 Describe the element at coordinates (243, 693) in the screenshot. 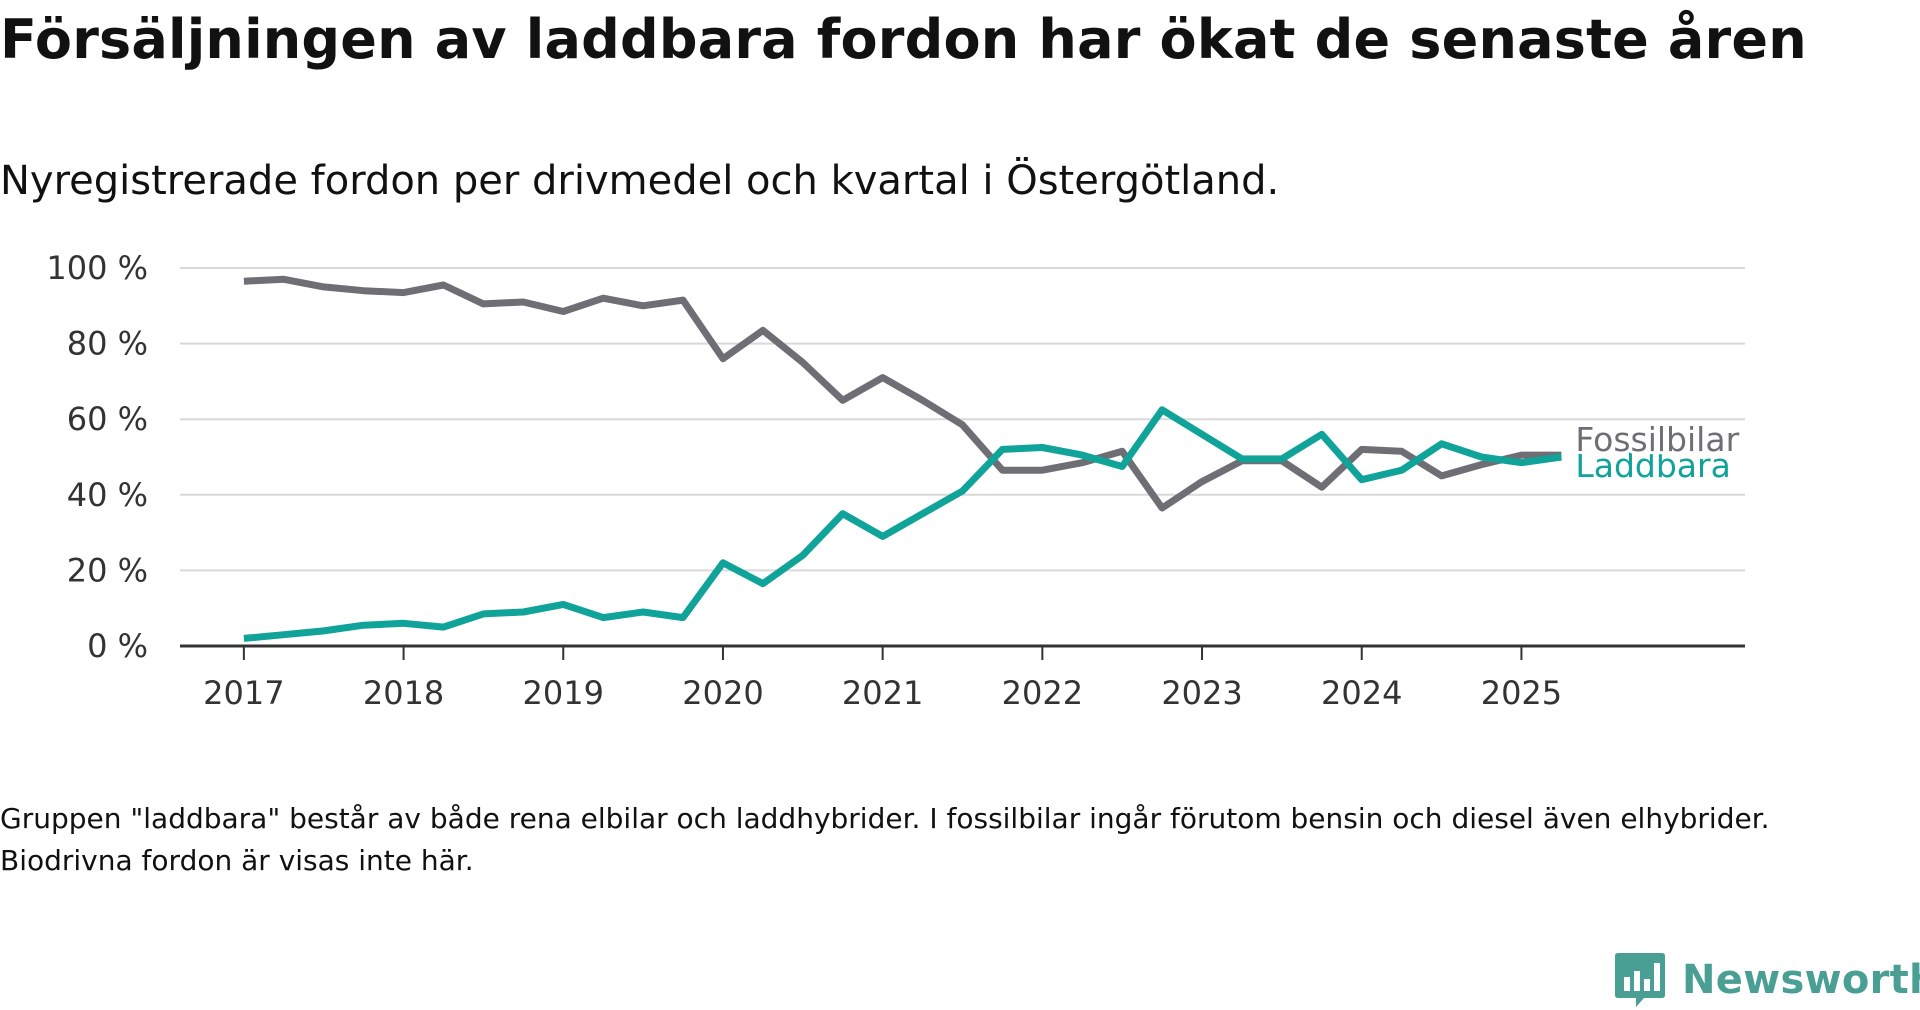

I see `x-tick-label: 2017` at that location.